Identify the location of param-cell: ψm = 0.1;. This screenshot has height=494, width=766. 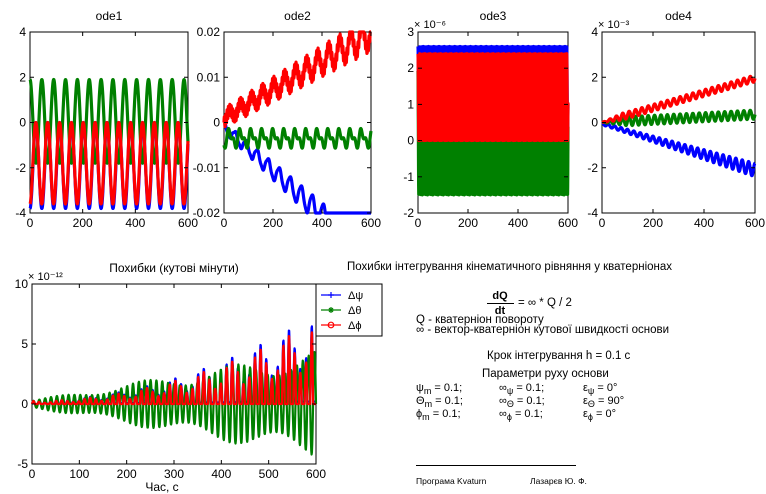
(439, 389).